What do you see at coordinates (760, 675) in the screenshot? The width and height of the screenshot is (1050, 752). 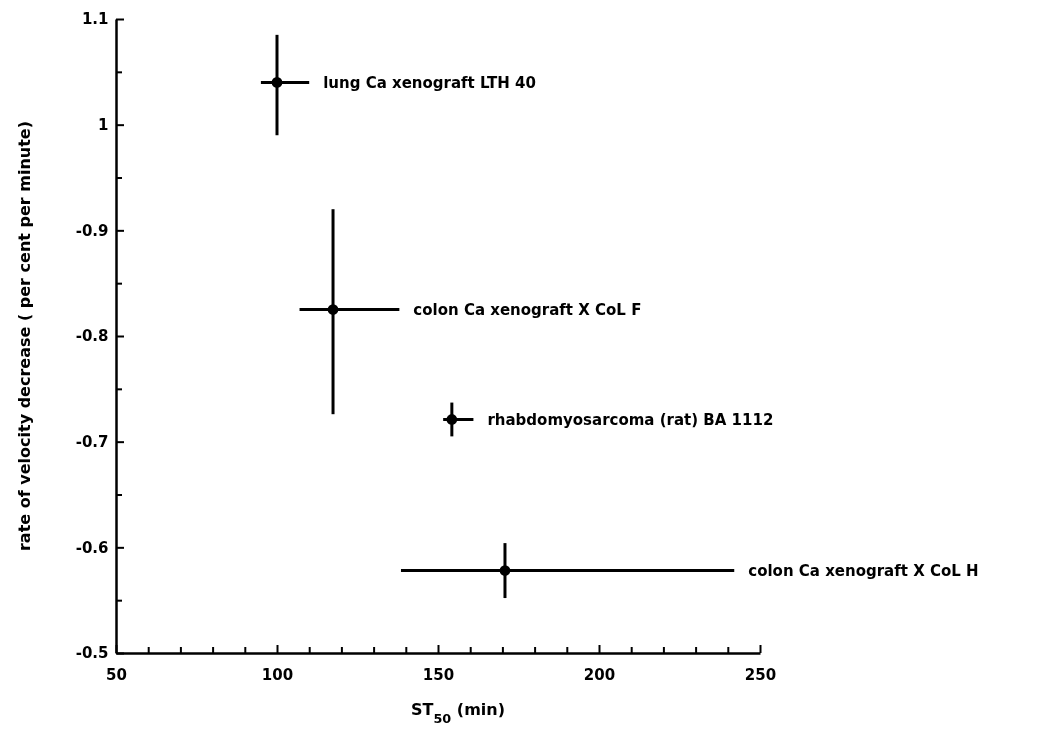 I see `x-tick-label: 250` at bounding box center [760, 675].